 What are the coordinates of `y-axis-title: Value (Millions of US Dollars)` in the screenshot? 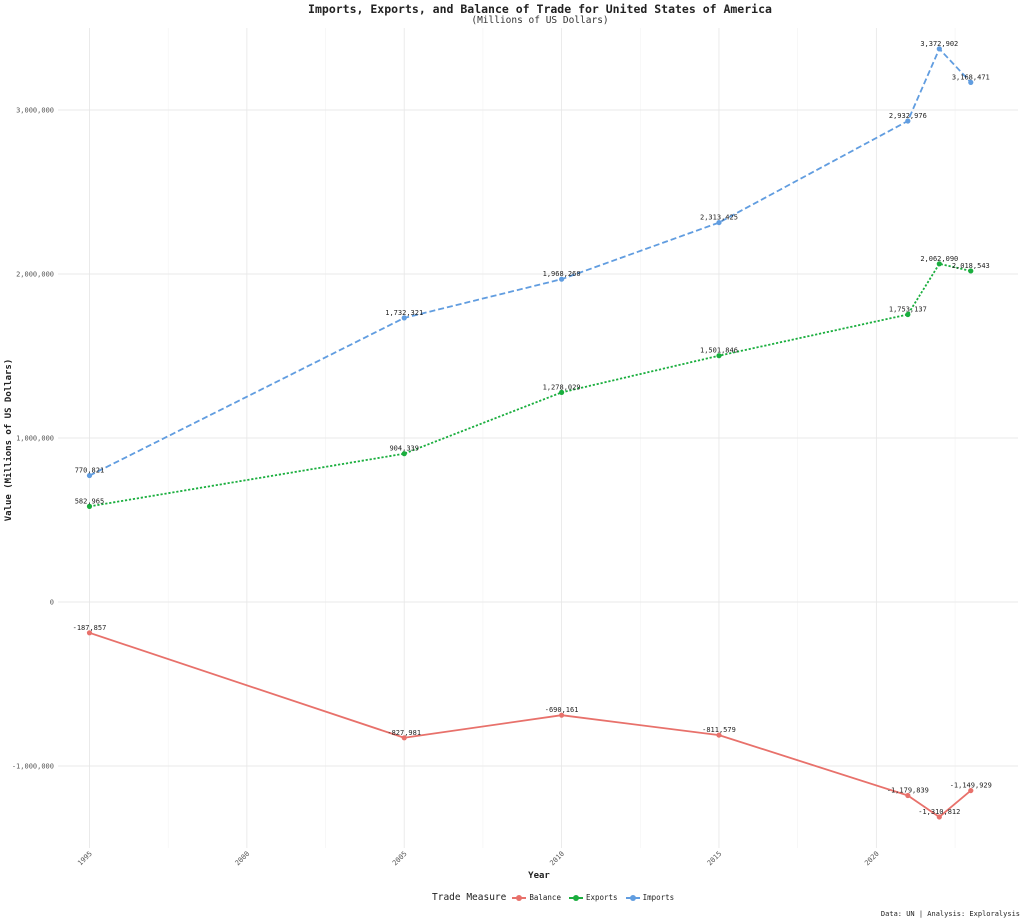 It's located at (8, 440).